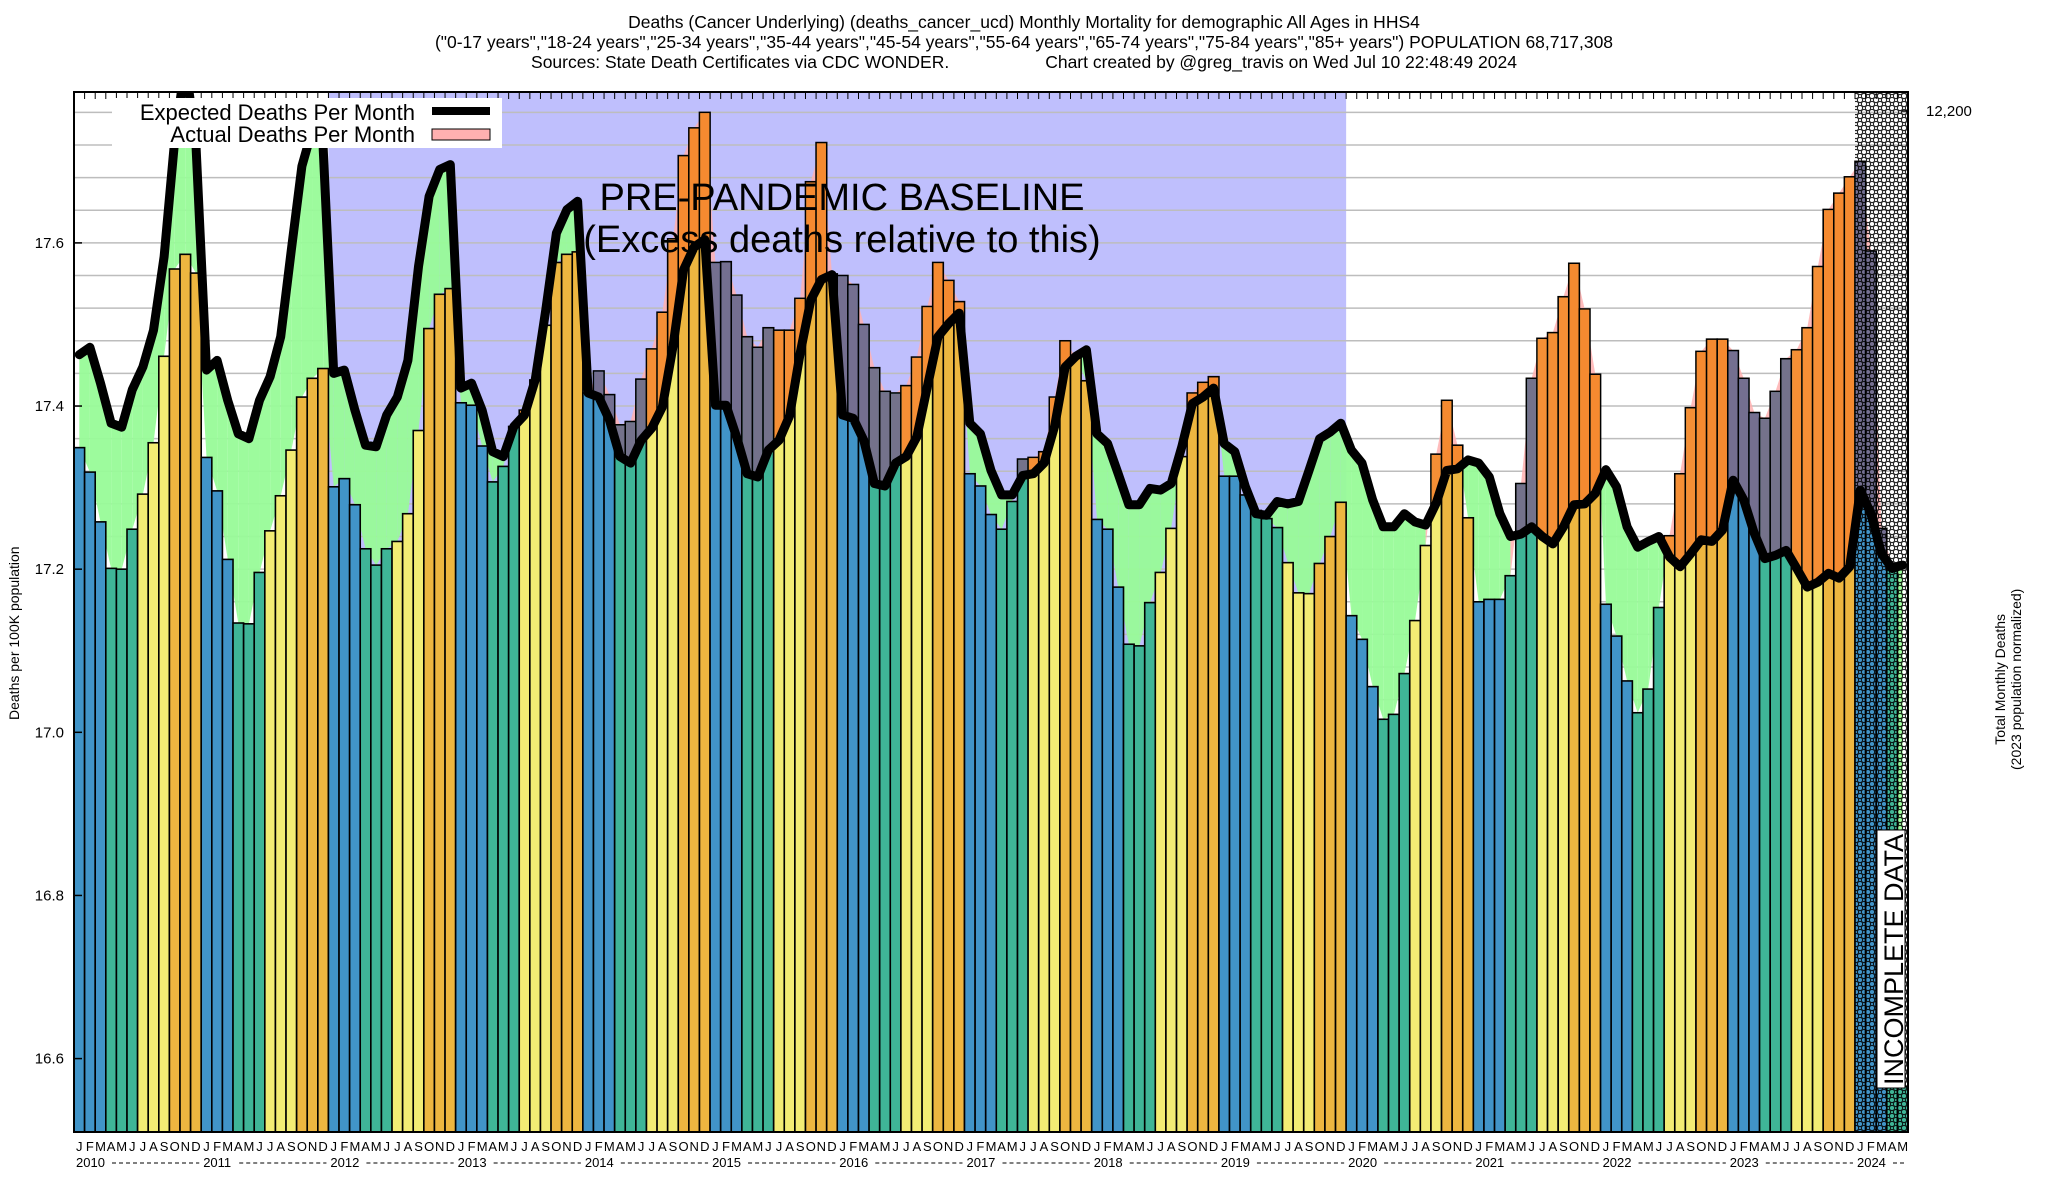 The height and width of the screenshot is (1200, 2048). Describe the element at coordinates (599, 1162) in the screenshot. I see `x-tick-year-label: 2014` at that location.